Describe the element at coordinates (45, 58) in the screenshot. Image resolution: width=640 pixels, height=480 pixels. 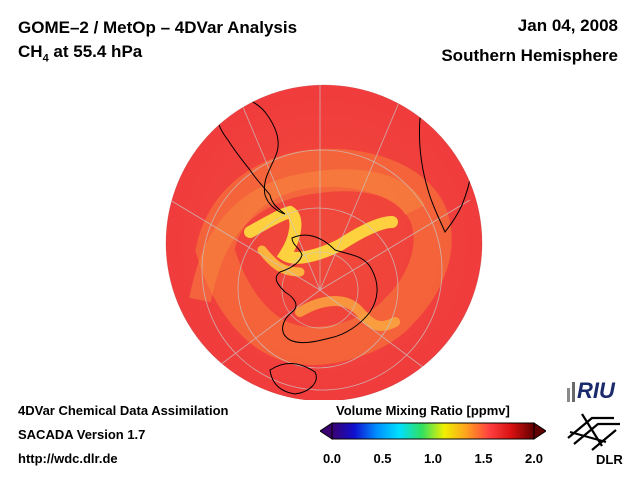
I see `species-subscript: 4` at that location.